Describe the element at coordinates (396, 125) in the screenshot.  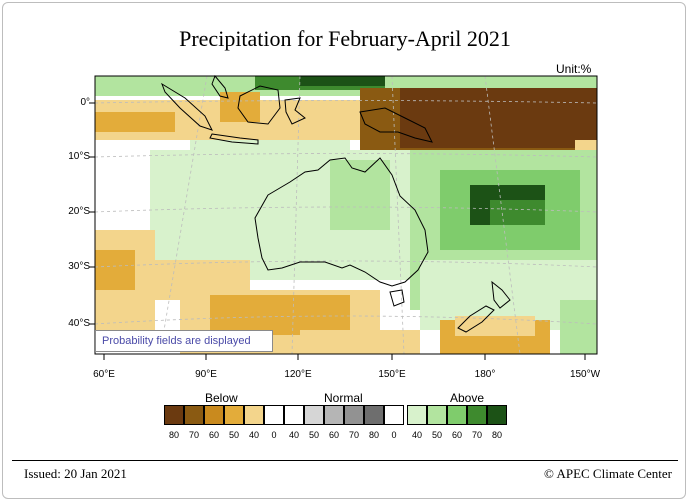
I see `new-guinea-coastline` at that location.